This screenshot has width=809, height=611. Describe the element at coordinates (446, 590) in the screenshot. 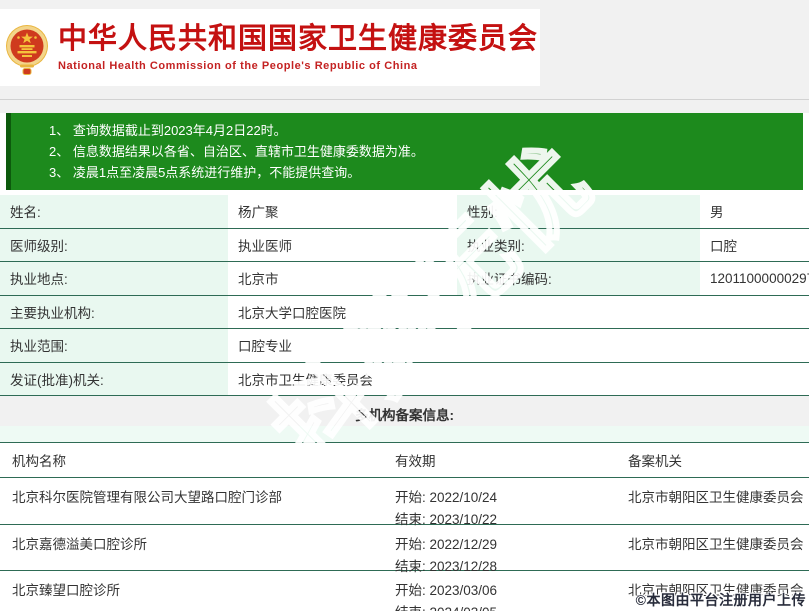

I see `validity-start: 开始: 2023/03/06` at that location.